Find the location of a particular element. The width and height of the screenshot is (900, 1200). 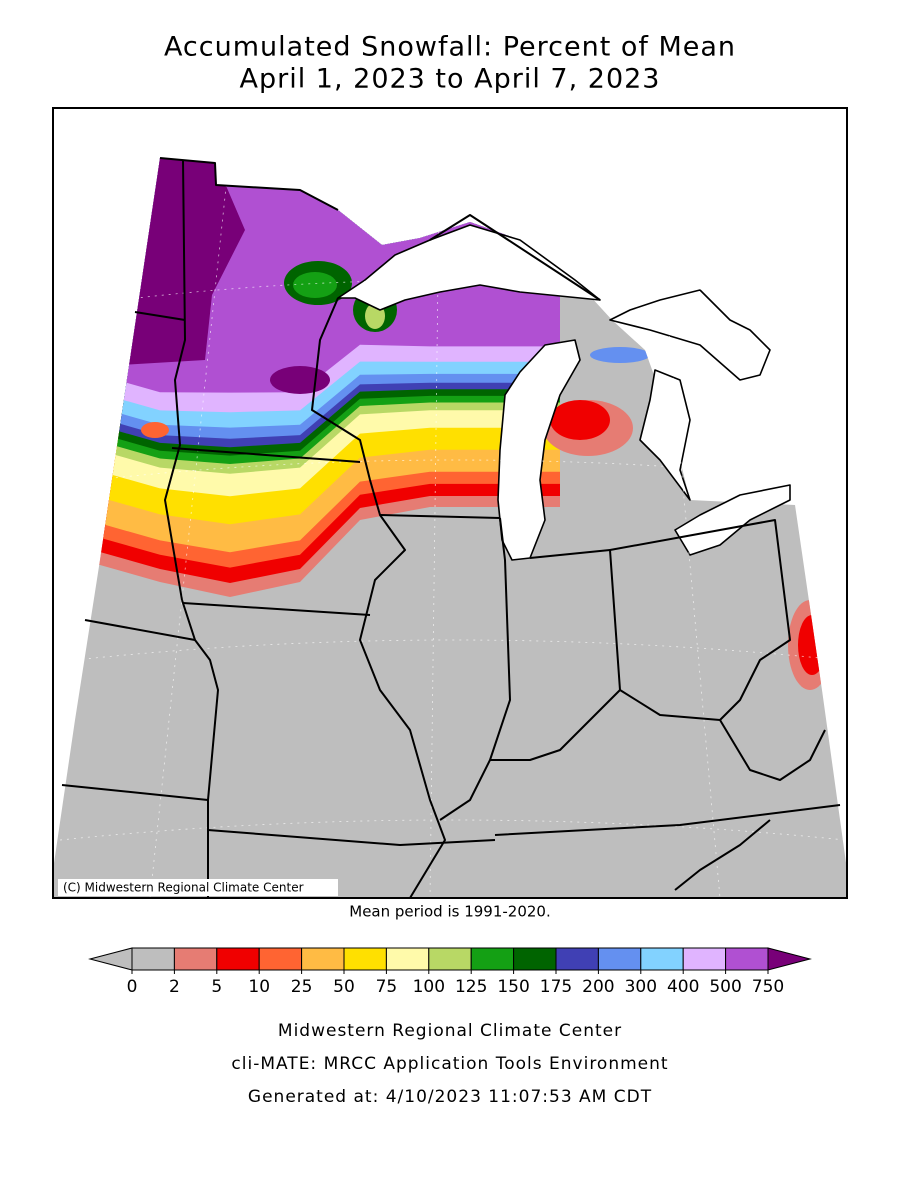

colorbar-tick-label: 150 is located at coordinates (513, 987).